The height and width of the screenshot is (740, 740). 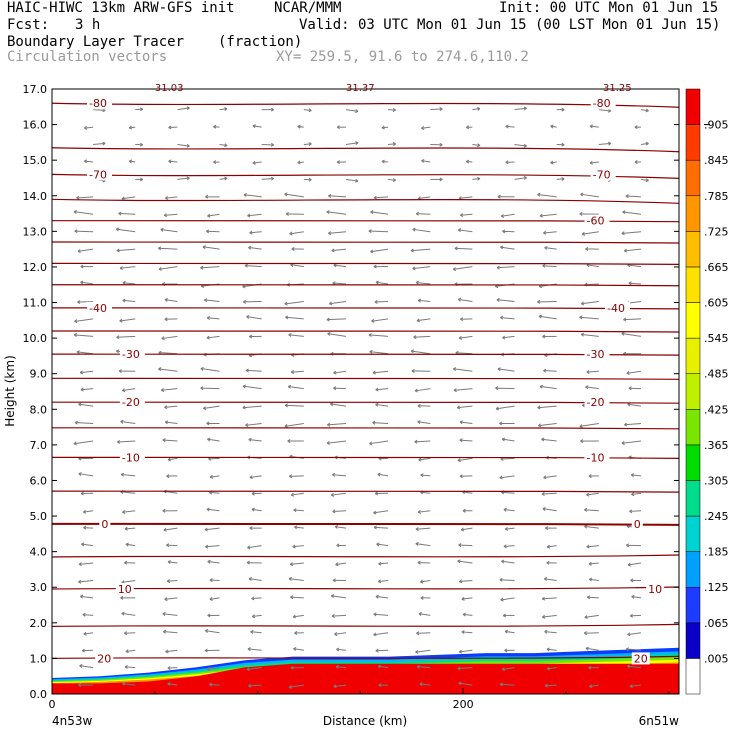 I want to click on y-tick-label: 6.0, so click(x=39, y=480).